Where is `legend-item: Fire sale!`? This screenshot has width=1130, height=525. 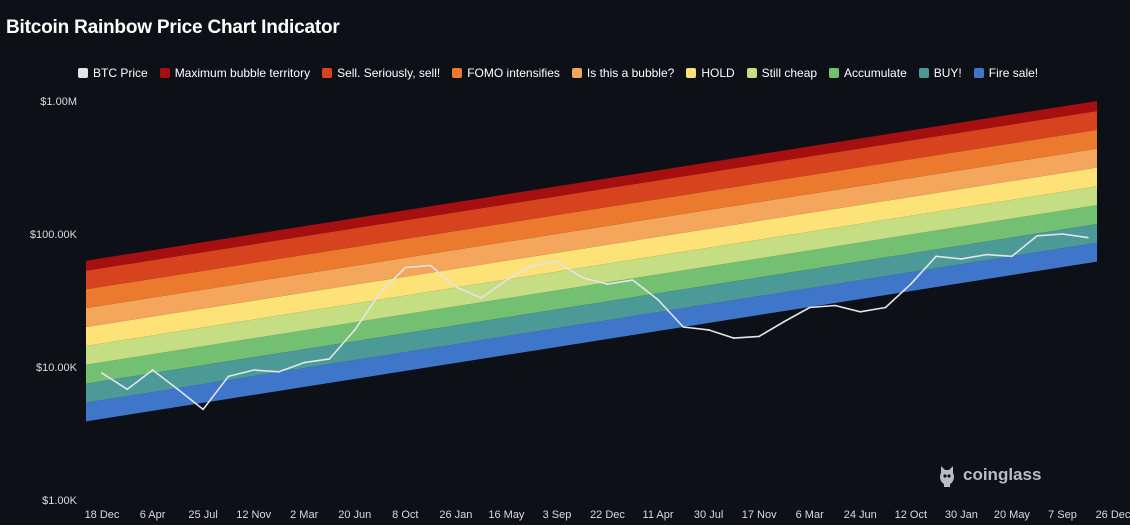 legend-item: Fire sale! is located at coordinates (1005, 73).